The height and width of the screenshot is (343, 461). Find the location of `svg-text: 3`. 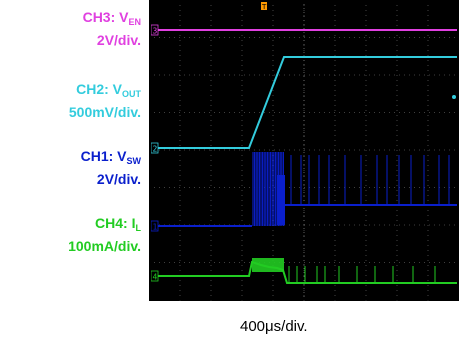

svg-text: 3 is located at coordinates (155, 31).